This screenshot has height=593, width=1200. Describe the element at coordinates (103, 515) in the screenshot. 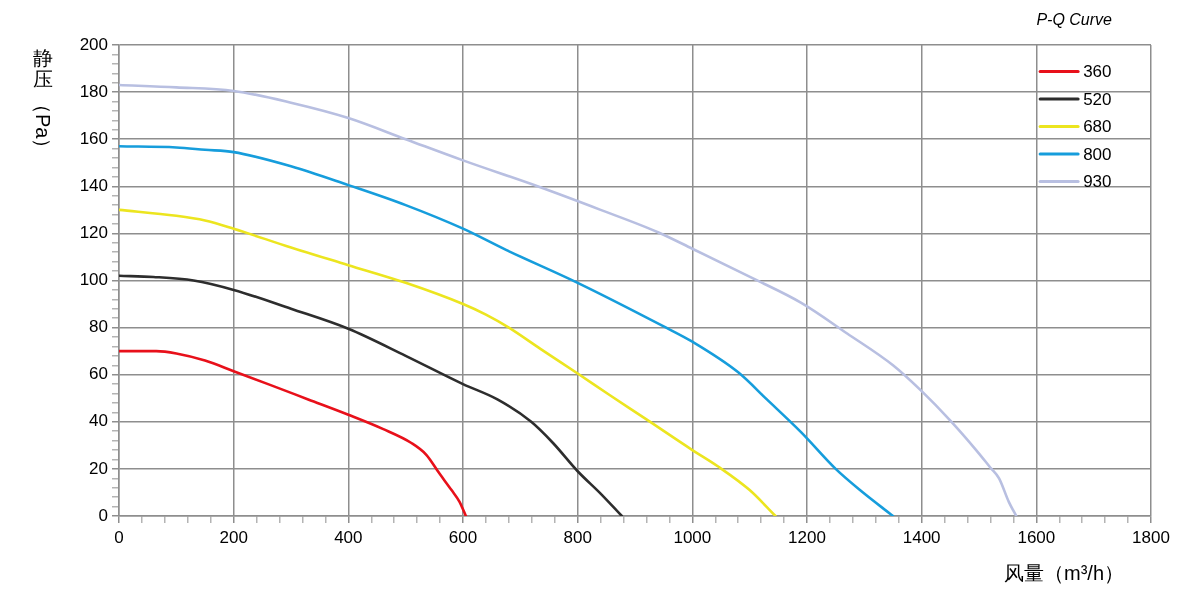

I see `y-tick-label: 0` at that location.